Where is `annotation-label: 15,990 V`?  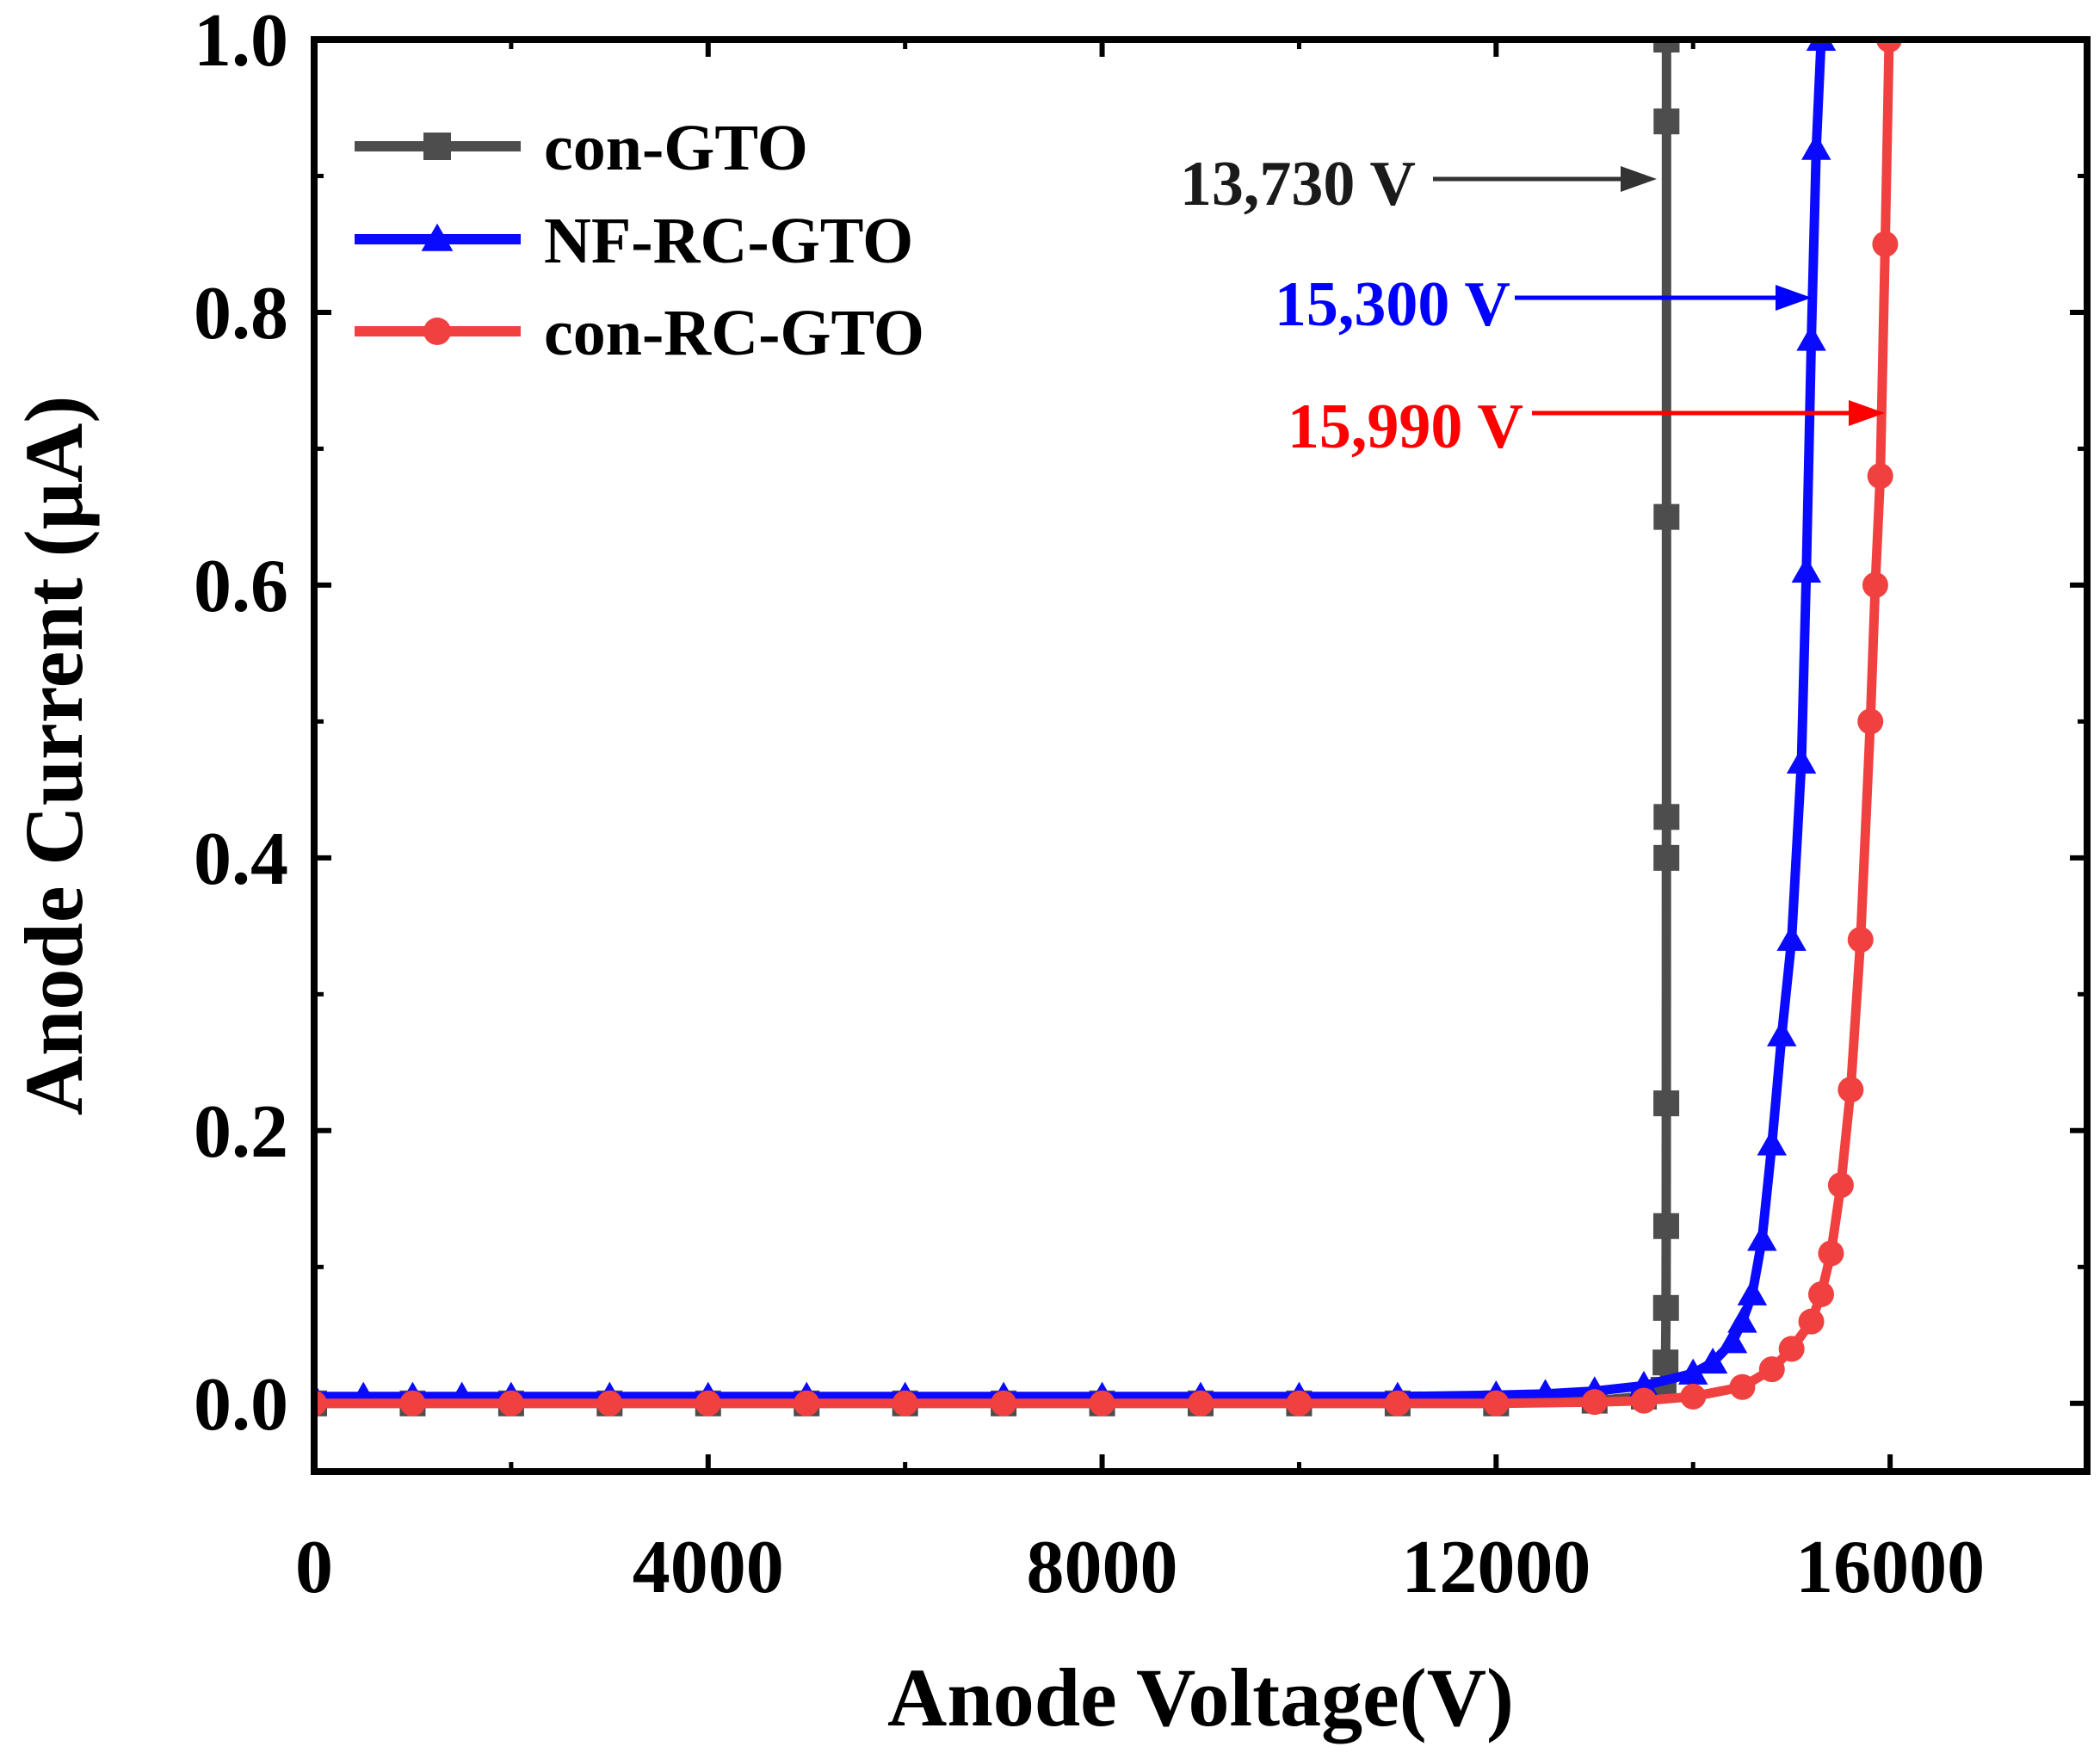 annotation-label: 15,990 V is located at coordinates (1405, 427).